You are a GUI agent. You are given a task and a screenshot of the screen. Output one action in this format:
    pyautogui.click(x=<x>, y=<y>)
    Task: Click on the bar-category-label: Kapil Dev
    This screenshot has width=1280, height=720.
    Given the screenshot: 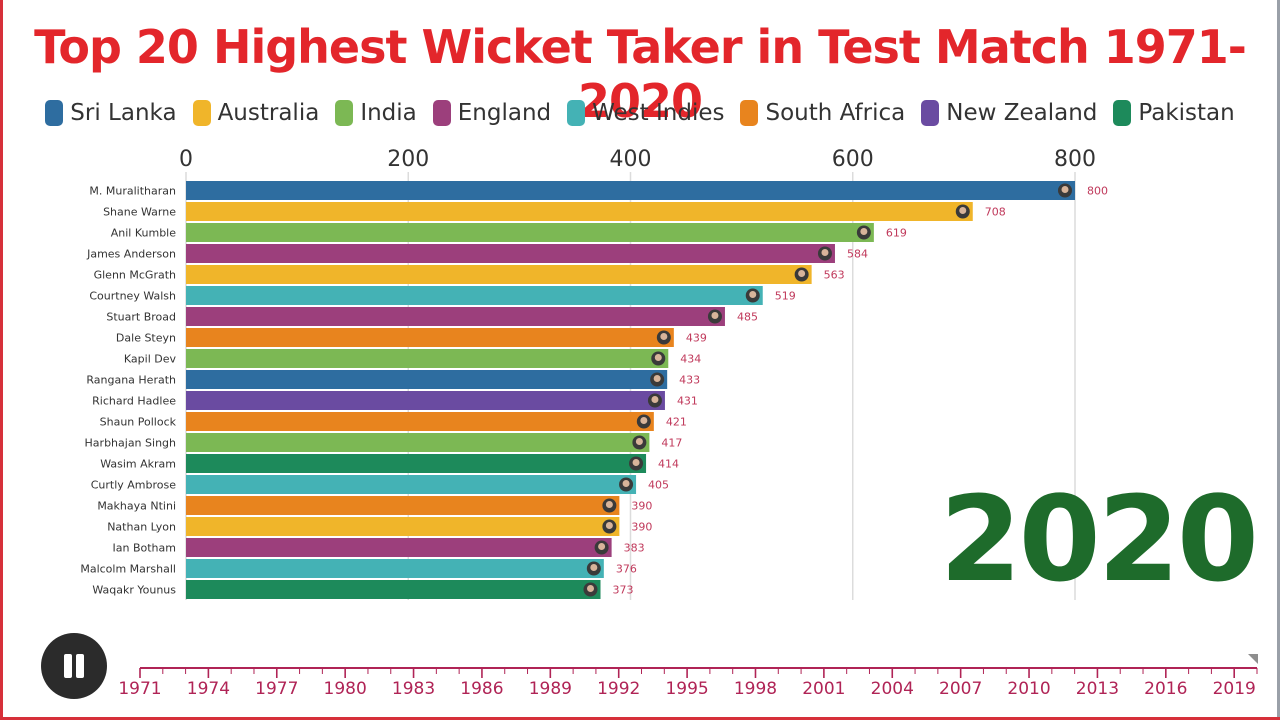 What is the action you would take?
    pyautogui.click(x=150, y=359)
    